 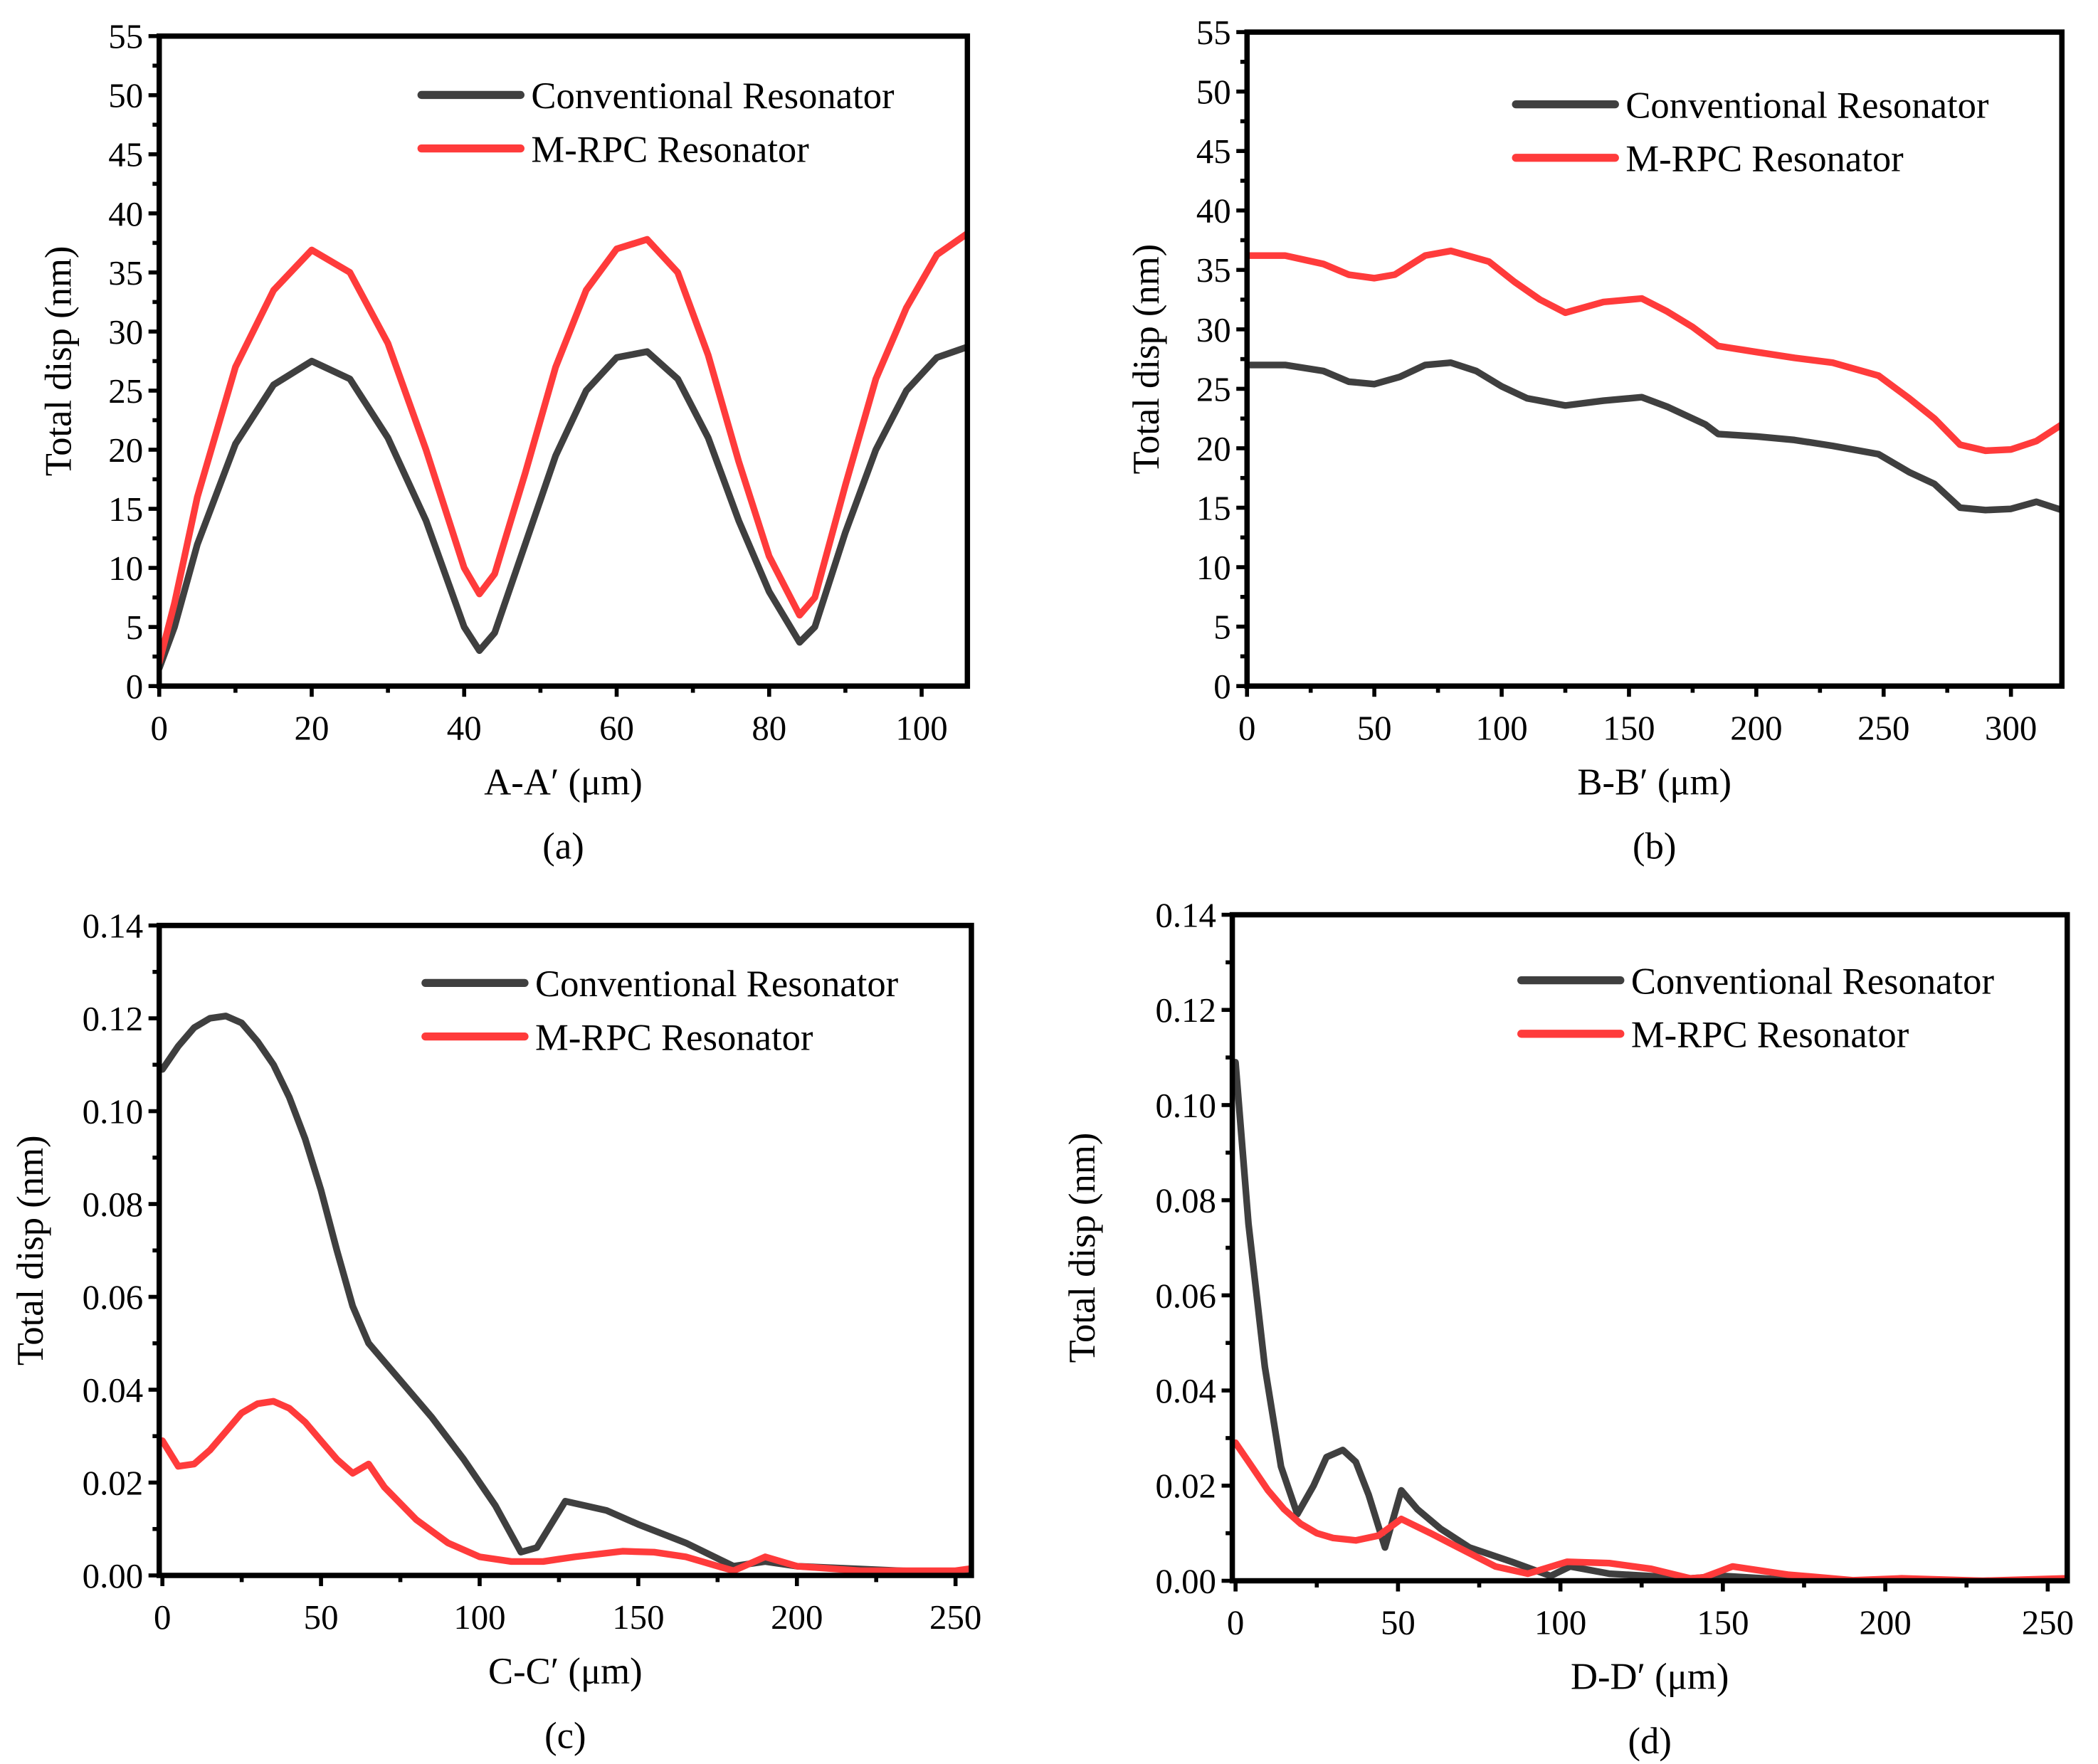 I want to click on panel-caption: (a), so click(x=563, y=846).